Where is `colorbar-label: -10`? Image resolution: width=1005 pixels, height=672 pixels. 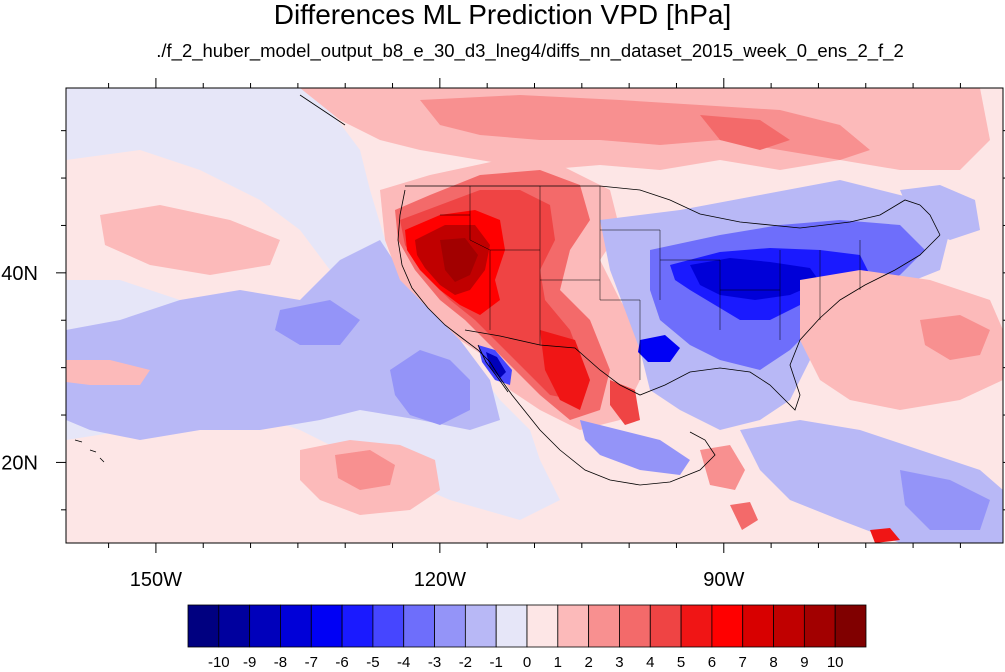
colorbar-label: -10 is located at coordinates (219, 662).